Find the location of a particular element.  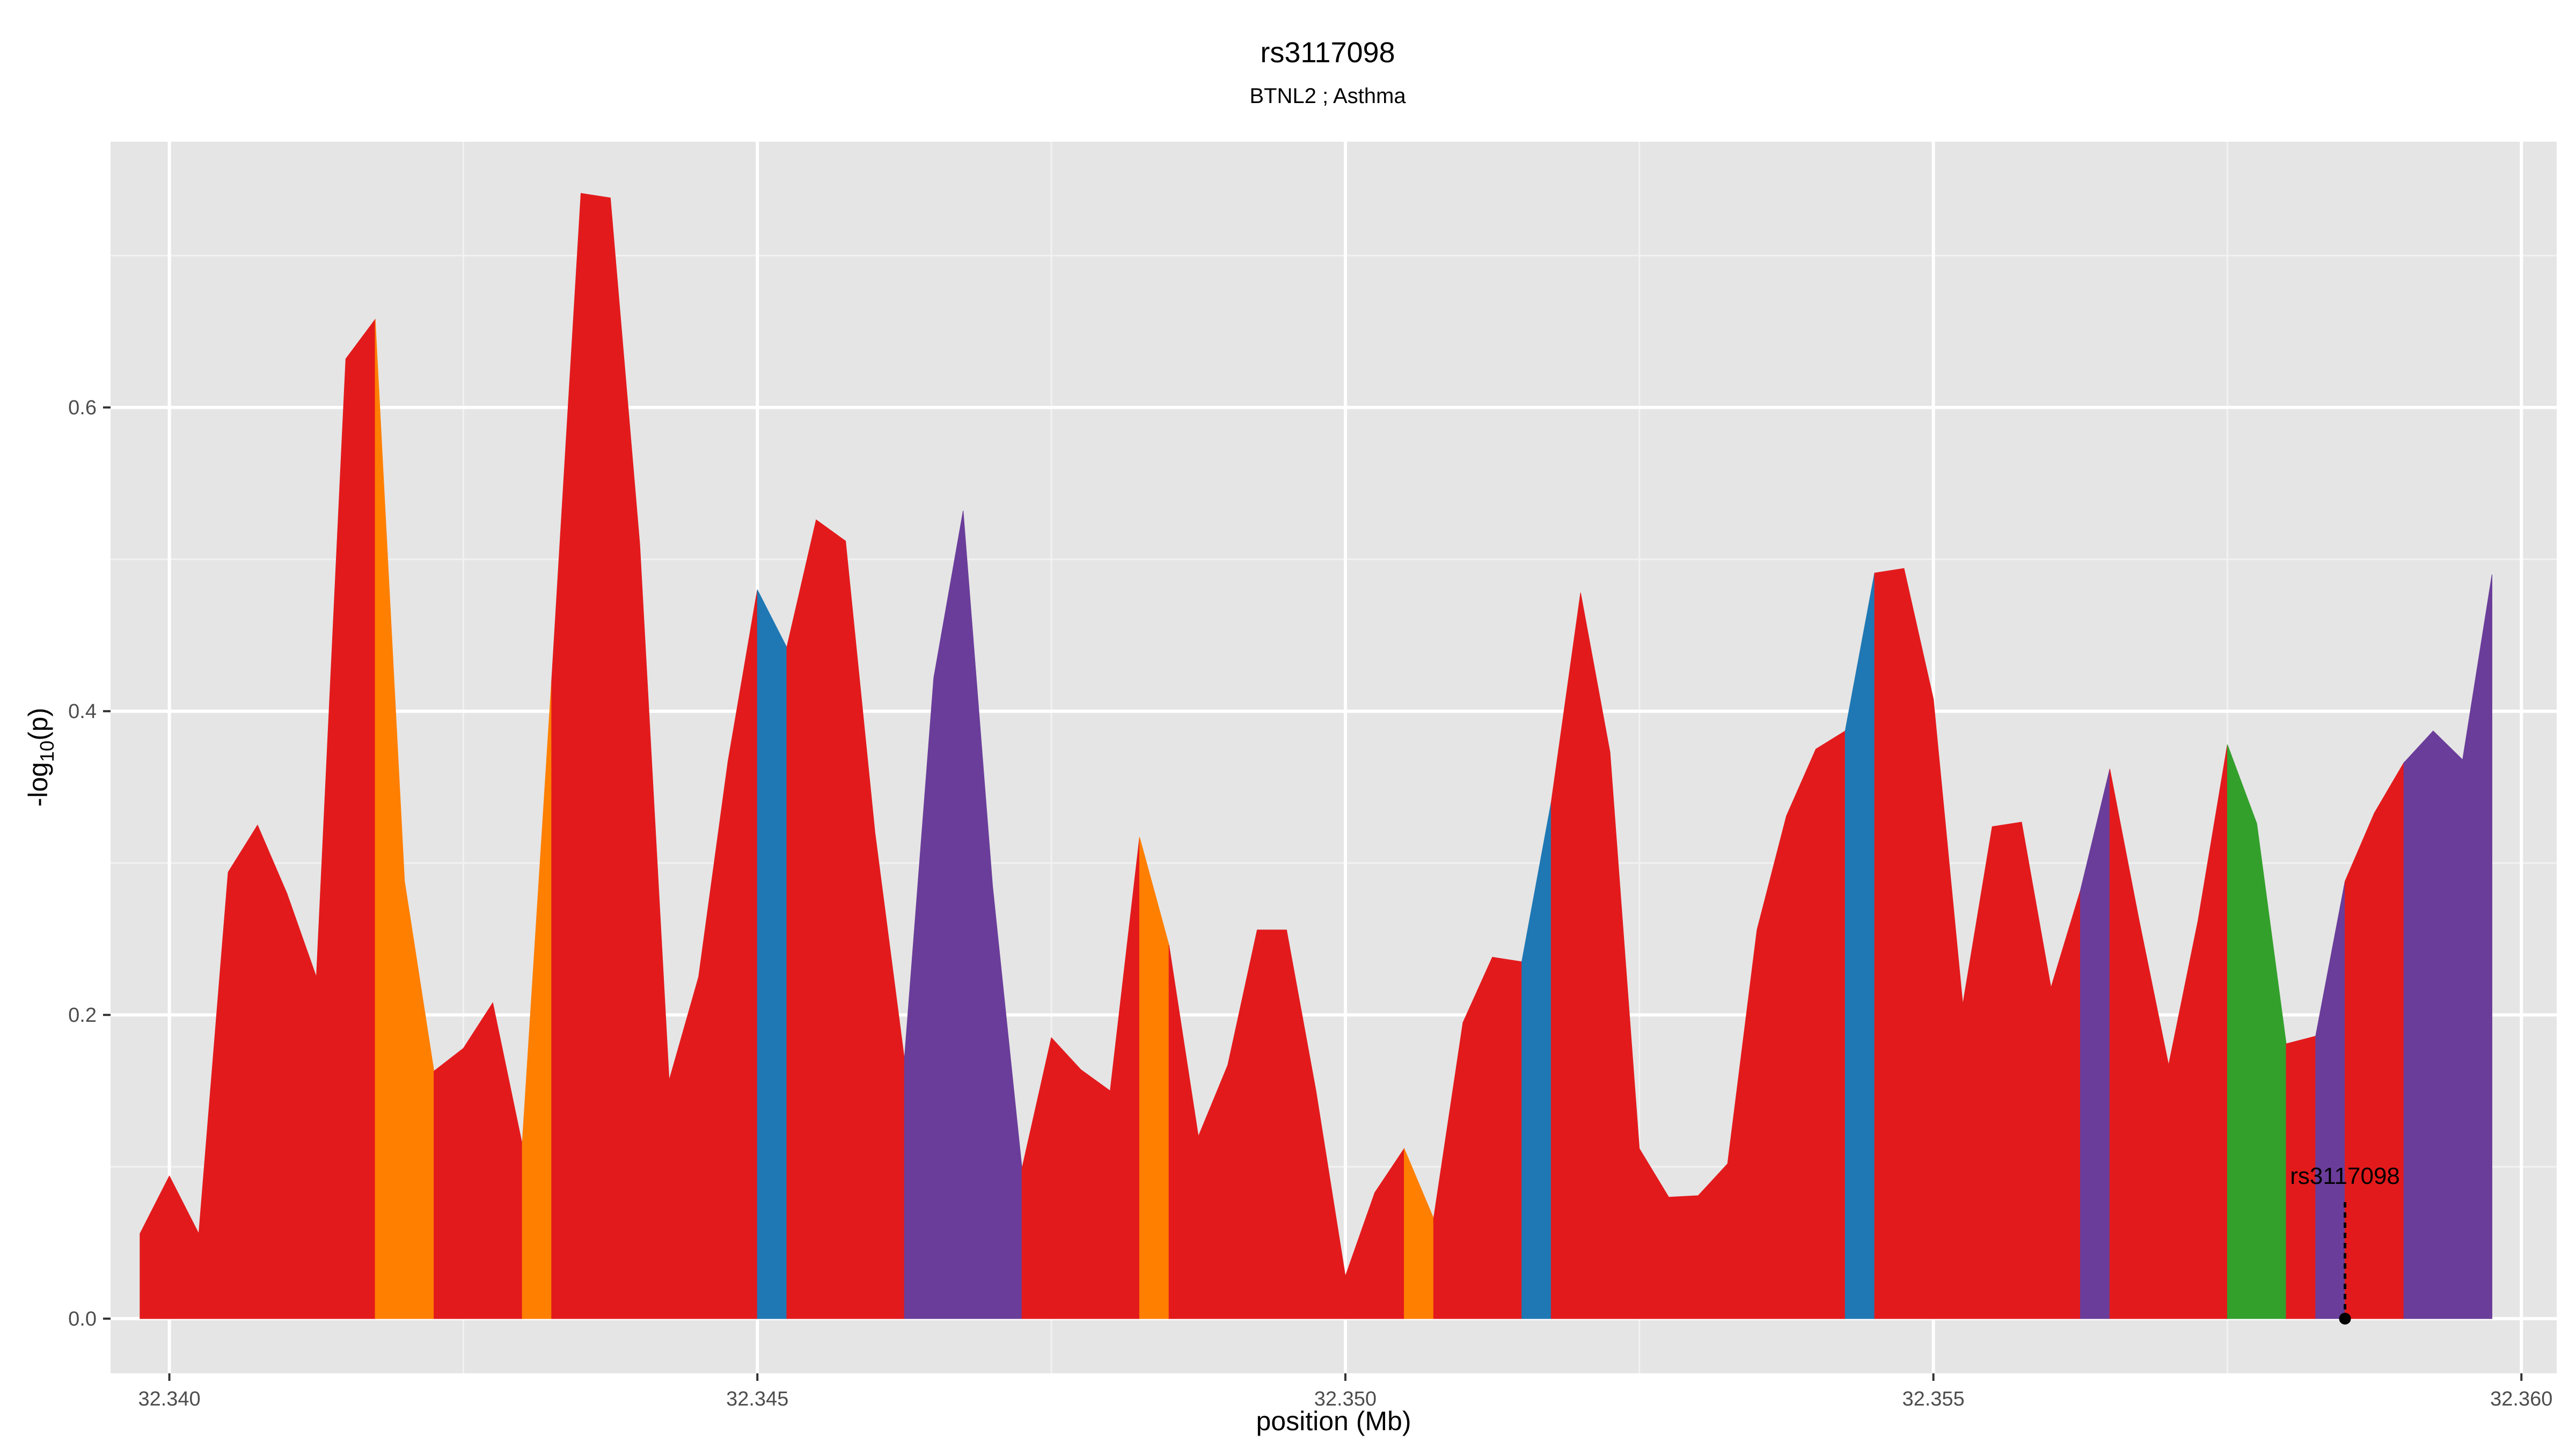

x-axis-label: position (Mb) is located at coordinates (1333, 1421).